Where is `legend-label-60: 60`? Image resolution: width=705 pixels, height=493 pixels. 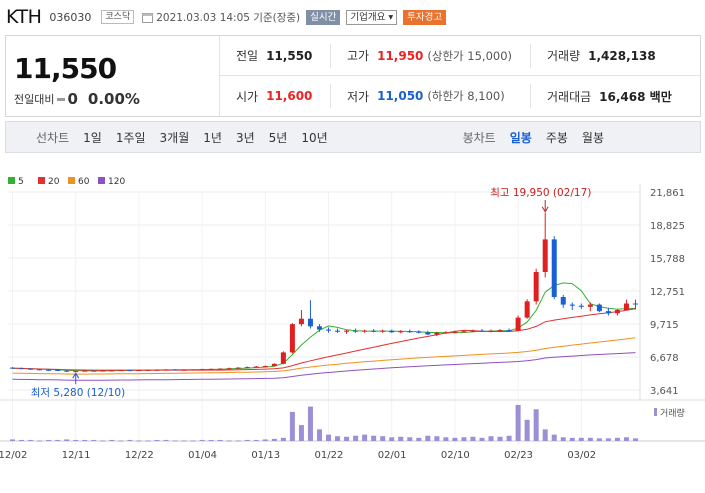 legend-label-60: 60 is located at coordinates (84, 182).